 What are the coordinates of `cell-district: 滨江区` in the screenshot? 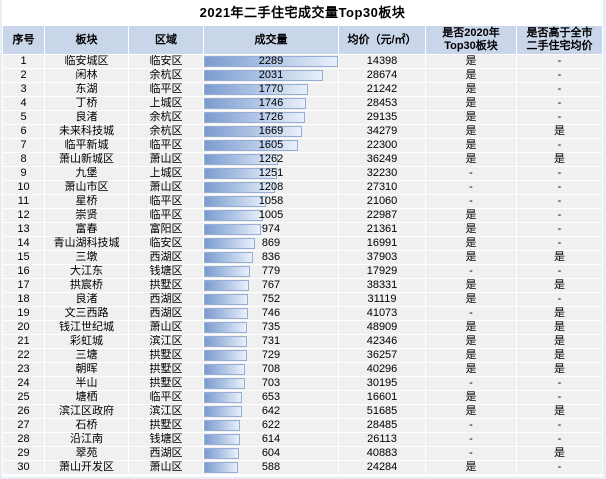 It's located at (166, 411).